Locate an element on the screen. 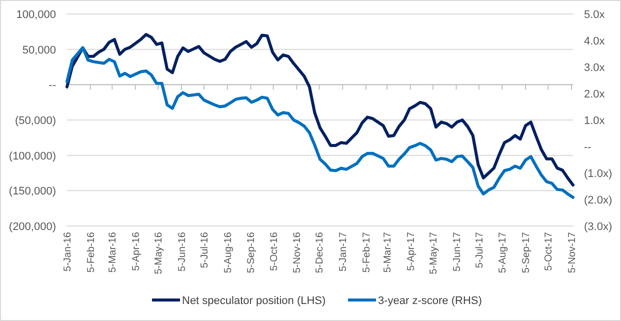  y2-tick-label: (2.0x) is located at coordinates (598, 200).